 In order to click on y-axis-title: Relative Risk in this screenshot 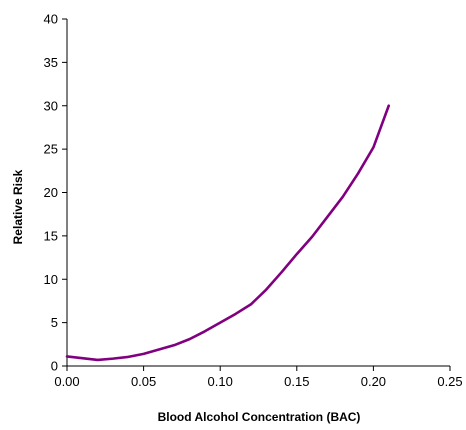, I will do `click(18, 206)`.